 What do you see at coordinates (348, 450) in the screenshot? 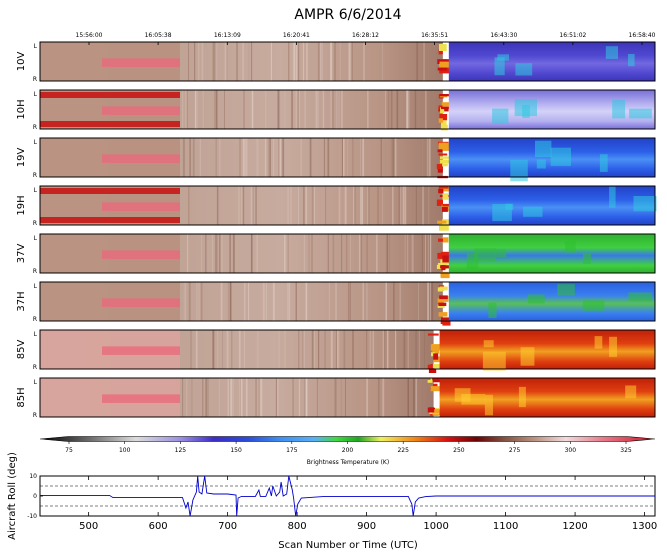
I see `colorbar-tick-label: 200` at bounding box center [348, 450].